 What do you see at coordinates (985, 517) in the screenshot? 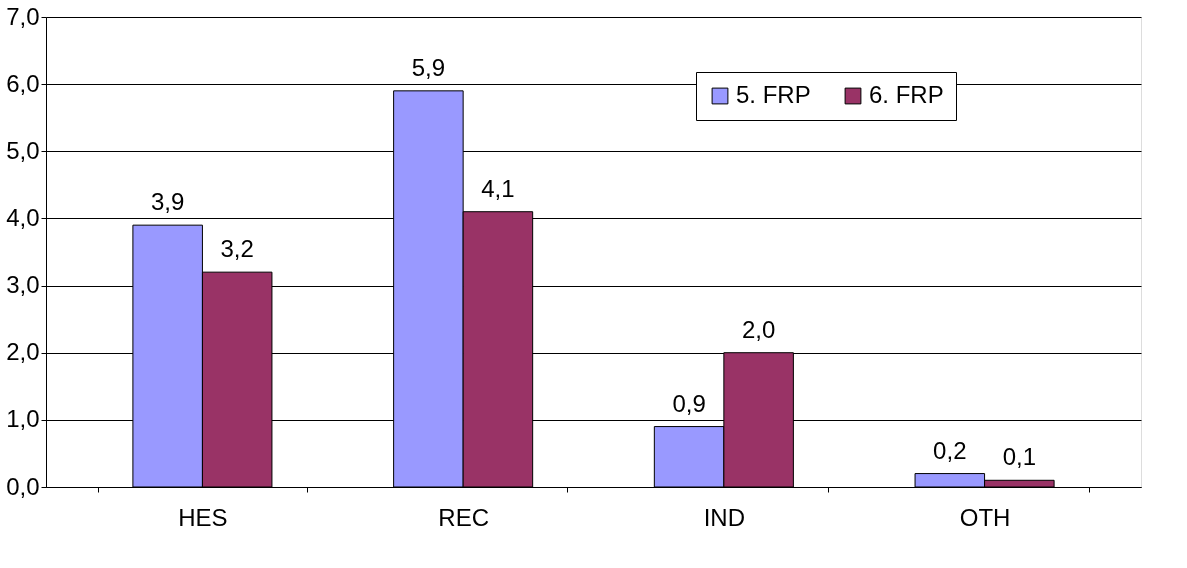
I see `x-tick-label: OTH` at bounding box center [985, 517].